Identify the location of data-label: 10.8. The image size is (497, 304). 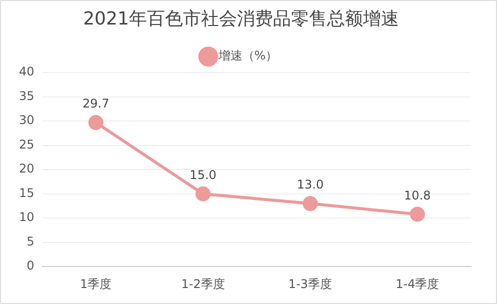
(417, 195).